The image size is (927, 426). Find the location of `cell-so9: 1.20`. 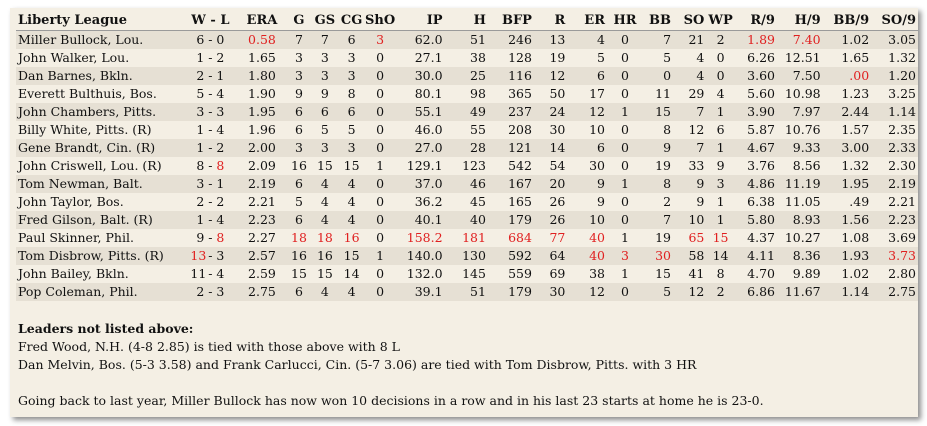

cell-so9: 1.20 is located at coordinates (902, 75).